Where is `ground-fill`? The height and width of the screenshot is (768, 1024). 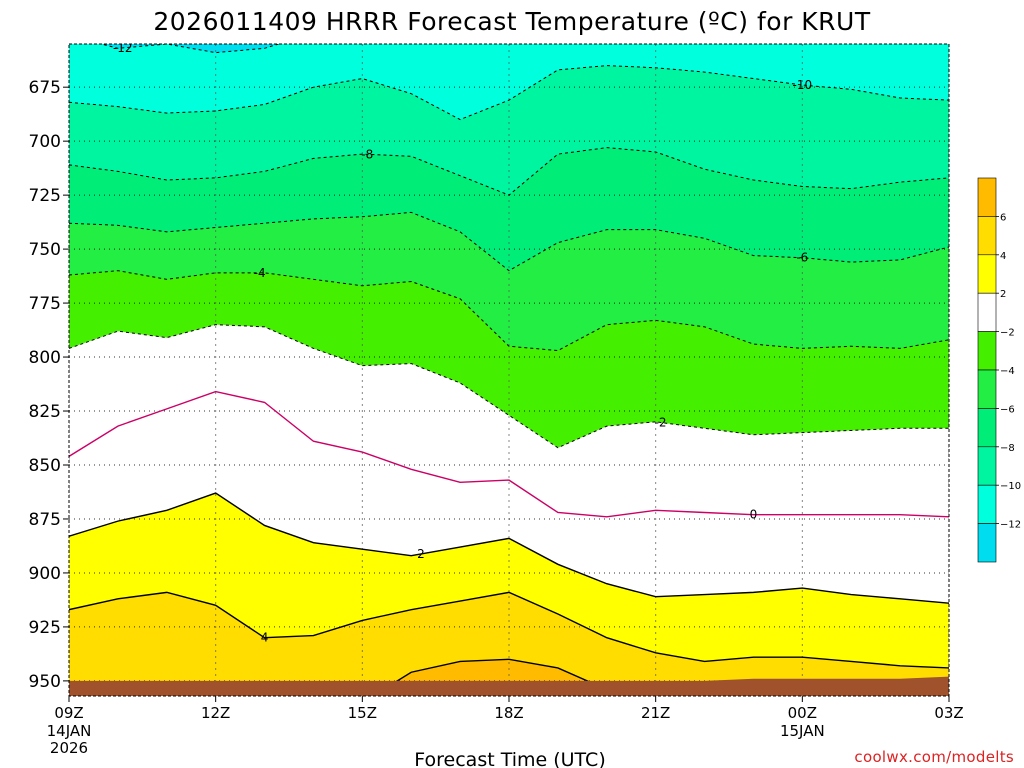
ground-fill is located at coordinates (509, 686).